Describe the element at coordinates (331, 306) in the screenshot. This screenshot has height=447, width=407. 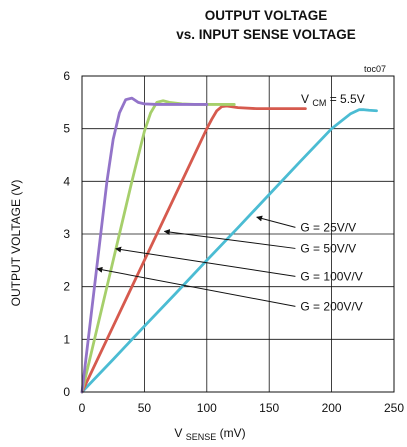
I see `annotation-label-4: G = 200V/V` at that location.